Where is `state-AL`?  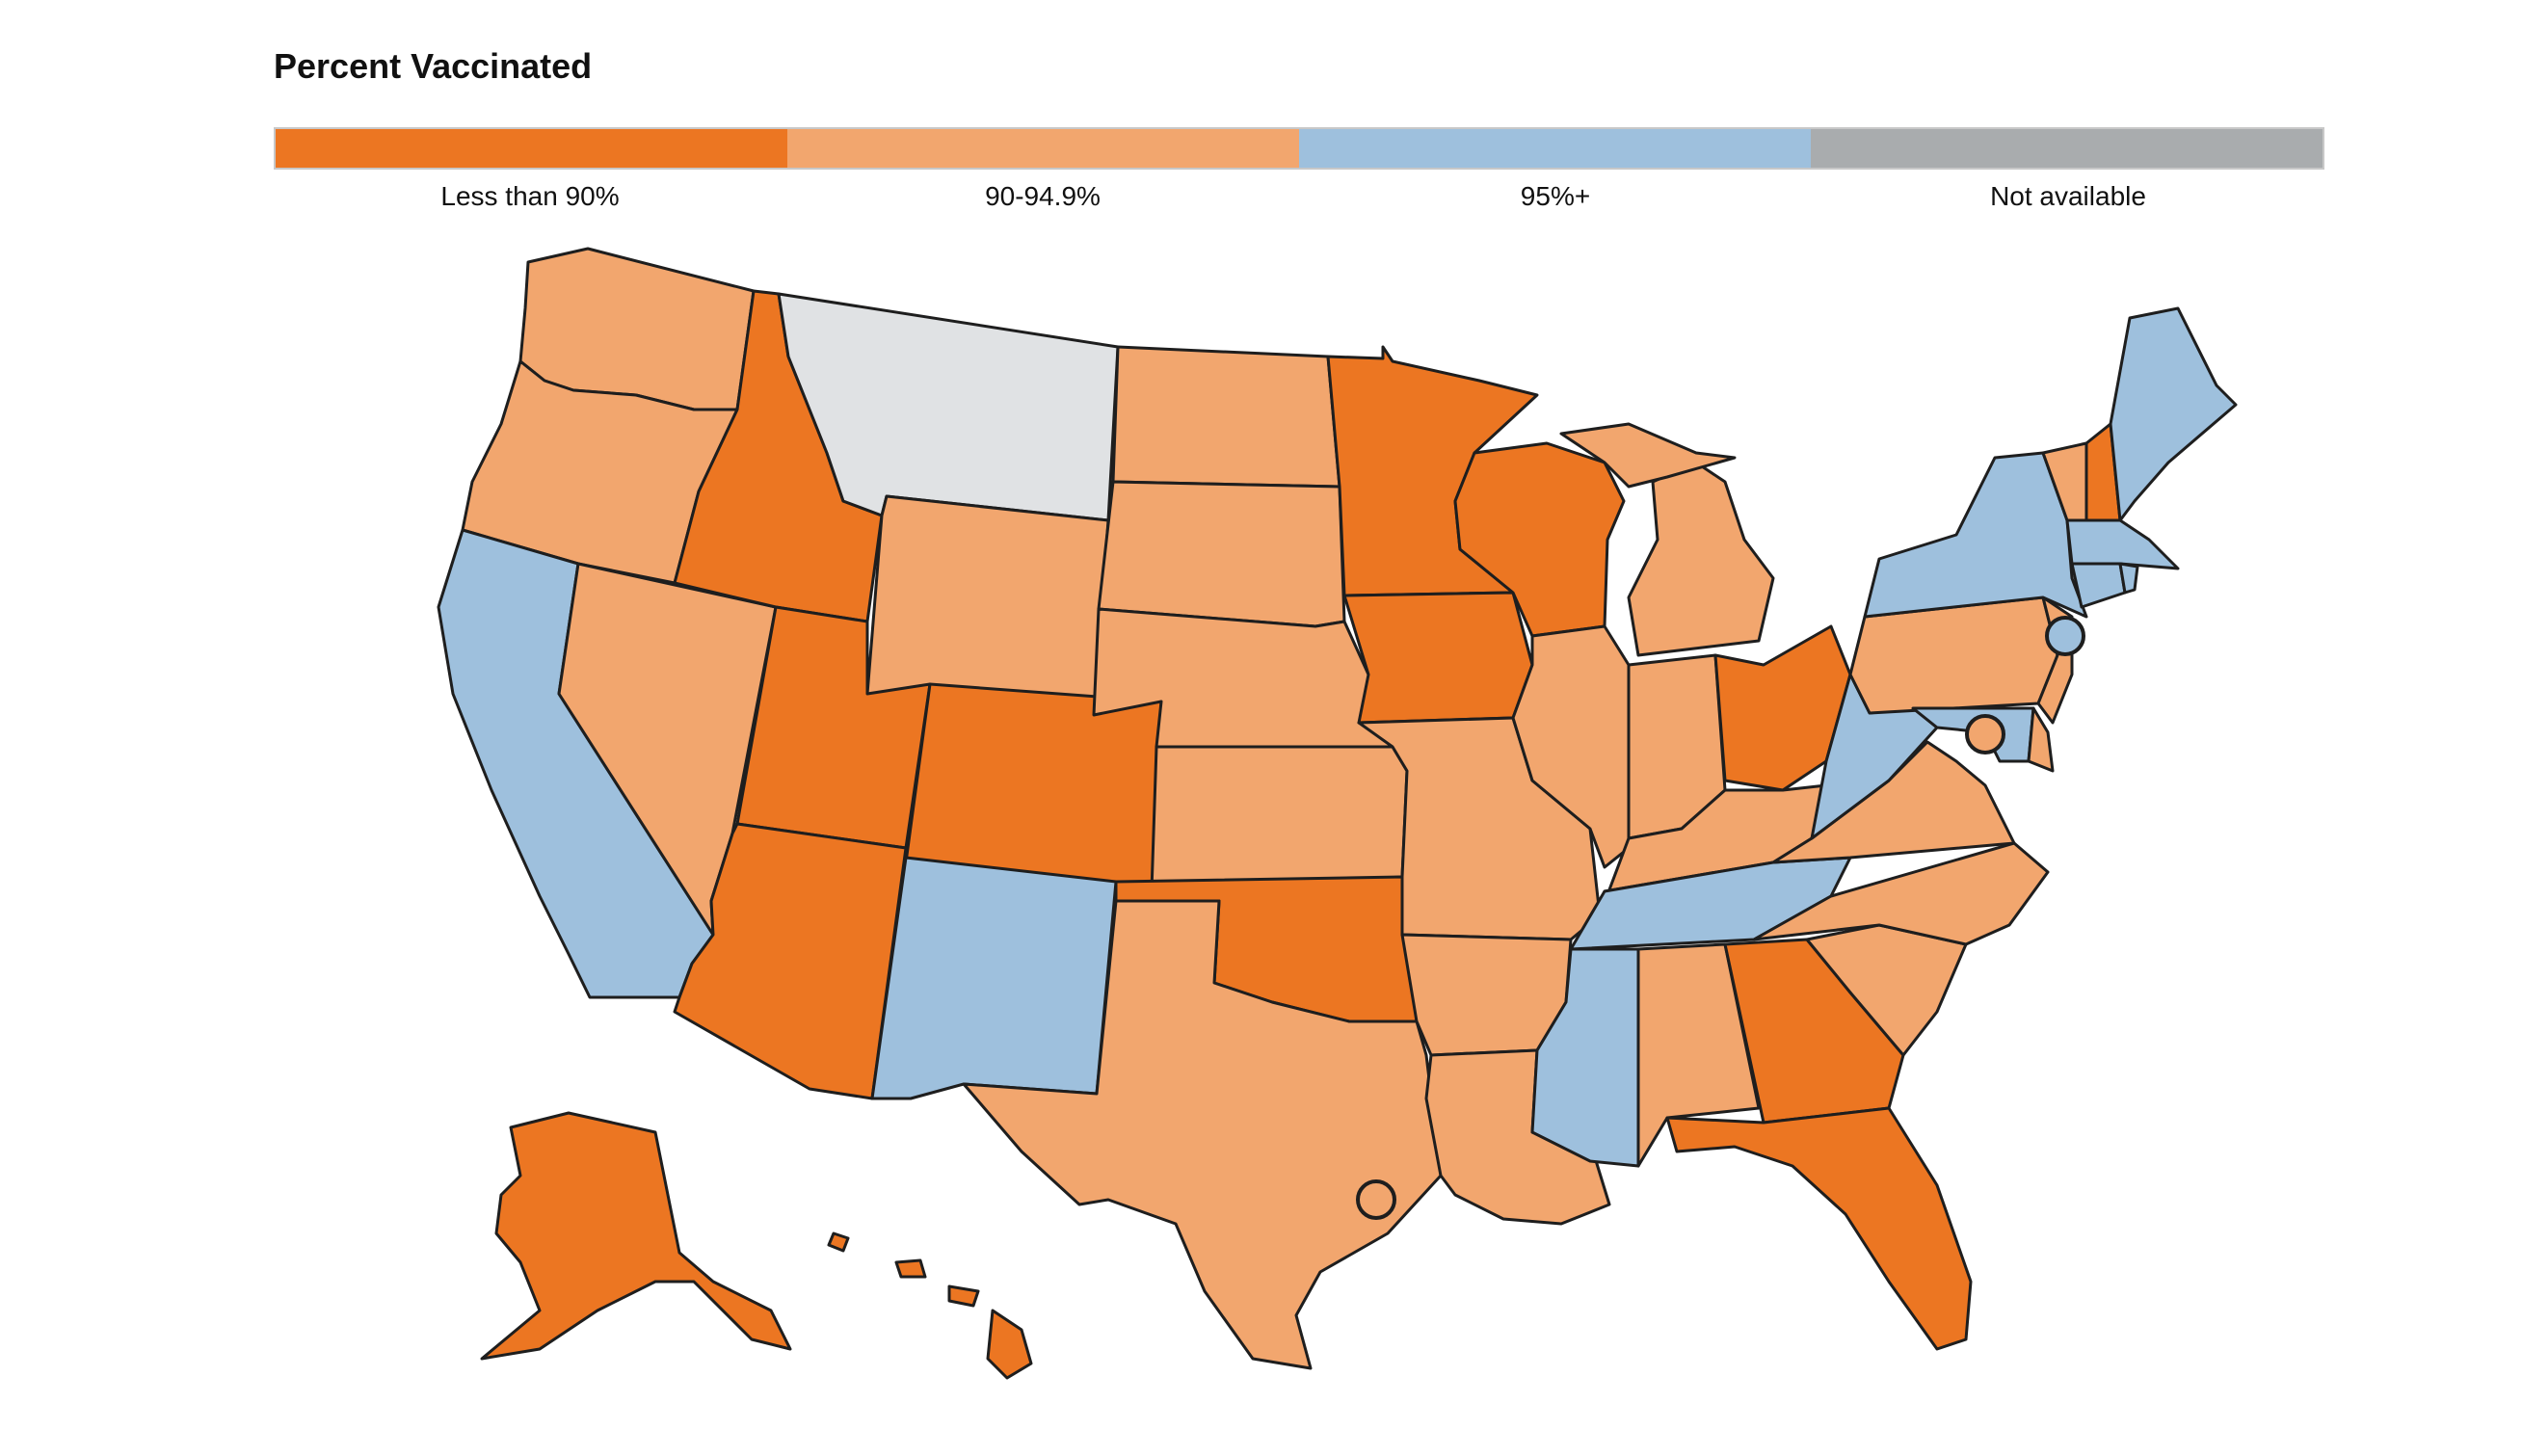
state-AL is located at coordinates (1698, 1055).